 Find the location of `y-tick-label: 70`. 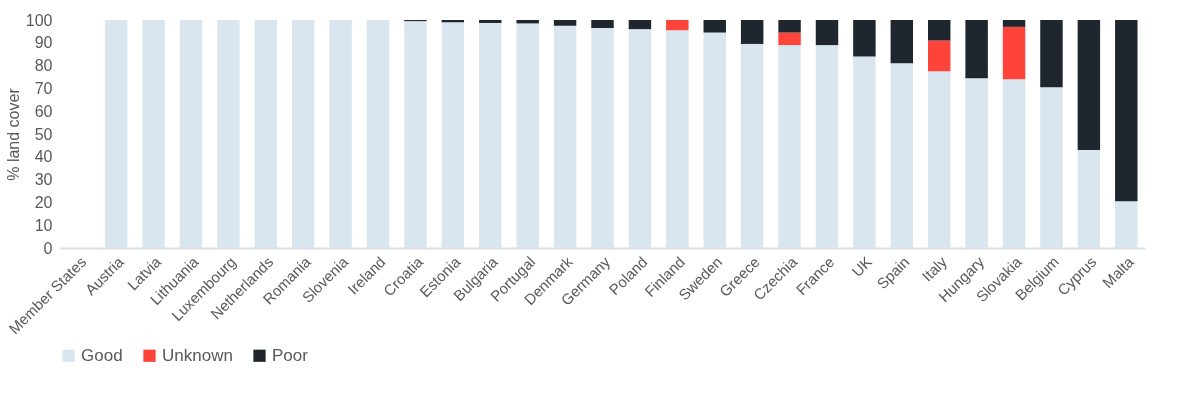

y-tick-label: 70 is located at coordinates (43, 88).